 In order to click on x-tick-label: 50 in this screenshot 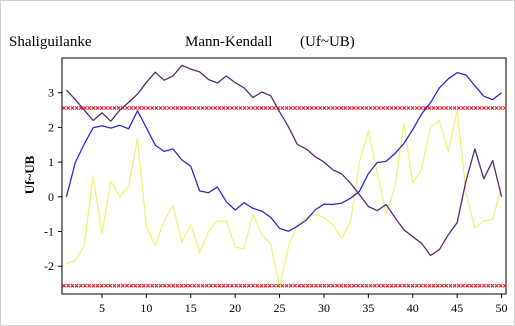, I will do `click(502, 308)`.